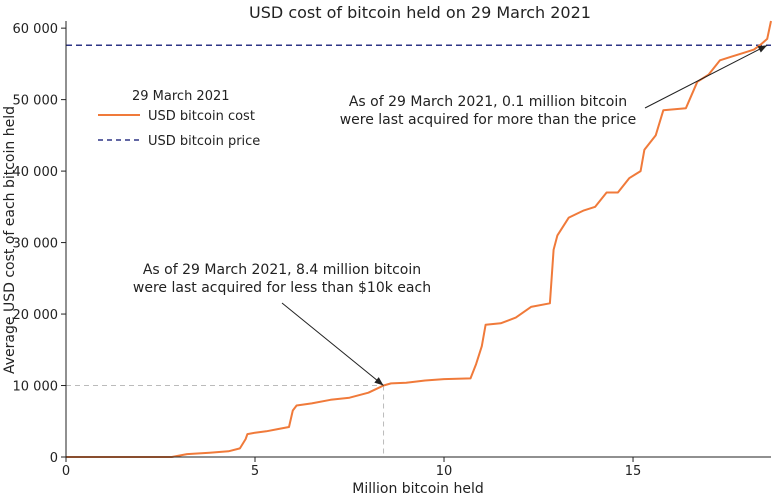  I want to click on x-tick-label: 10, so click(444, 471).